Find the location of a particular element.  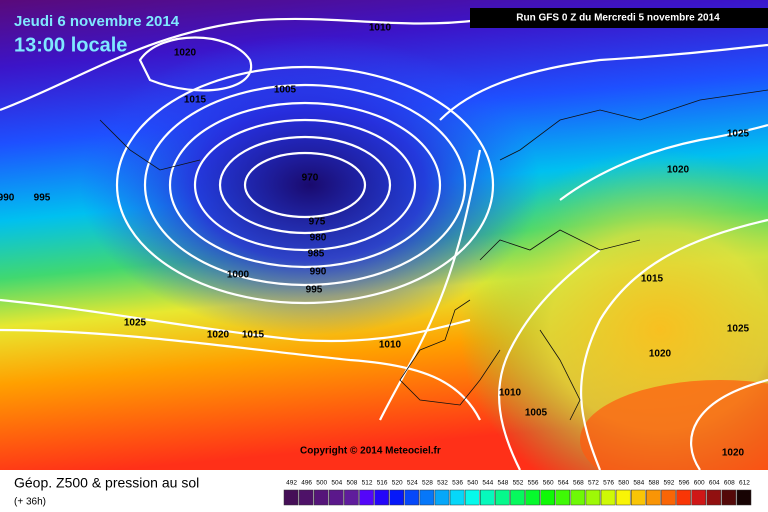

forecast-time: 13:00 locale is located at coordinates (70, 45).